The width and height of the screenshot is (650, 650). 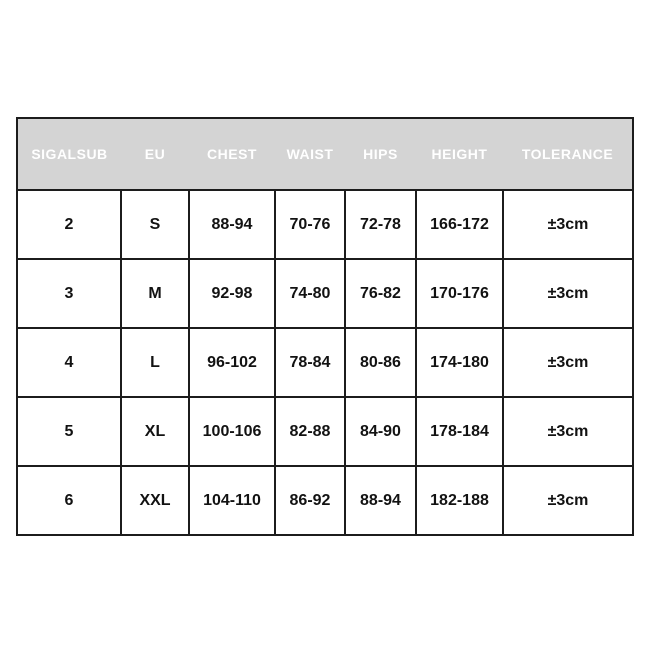 I want to click on cell-hips: 88-94, so click(x=380, y=500).